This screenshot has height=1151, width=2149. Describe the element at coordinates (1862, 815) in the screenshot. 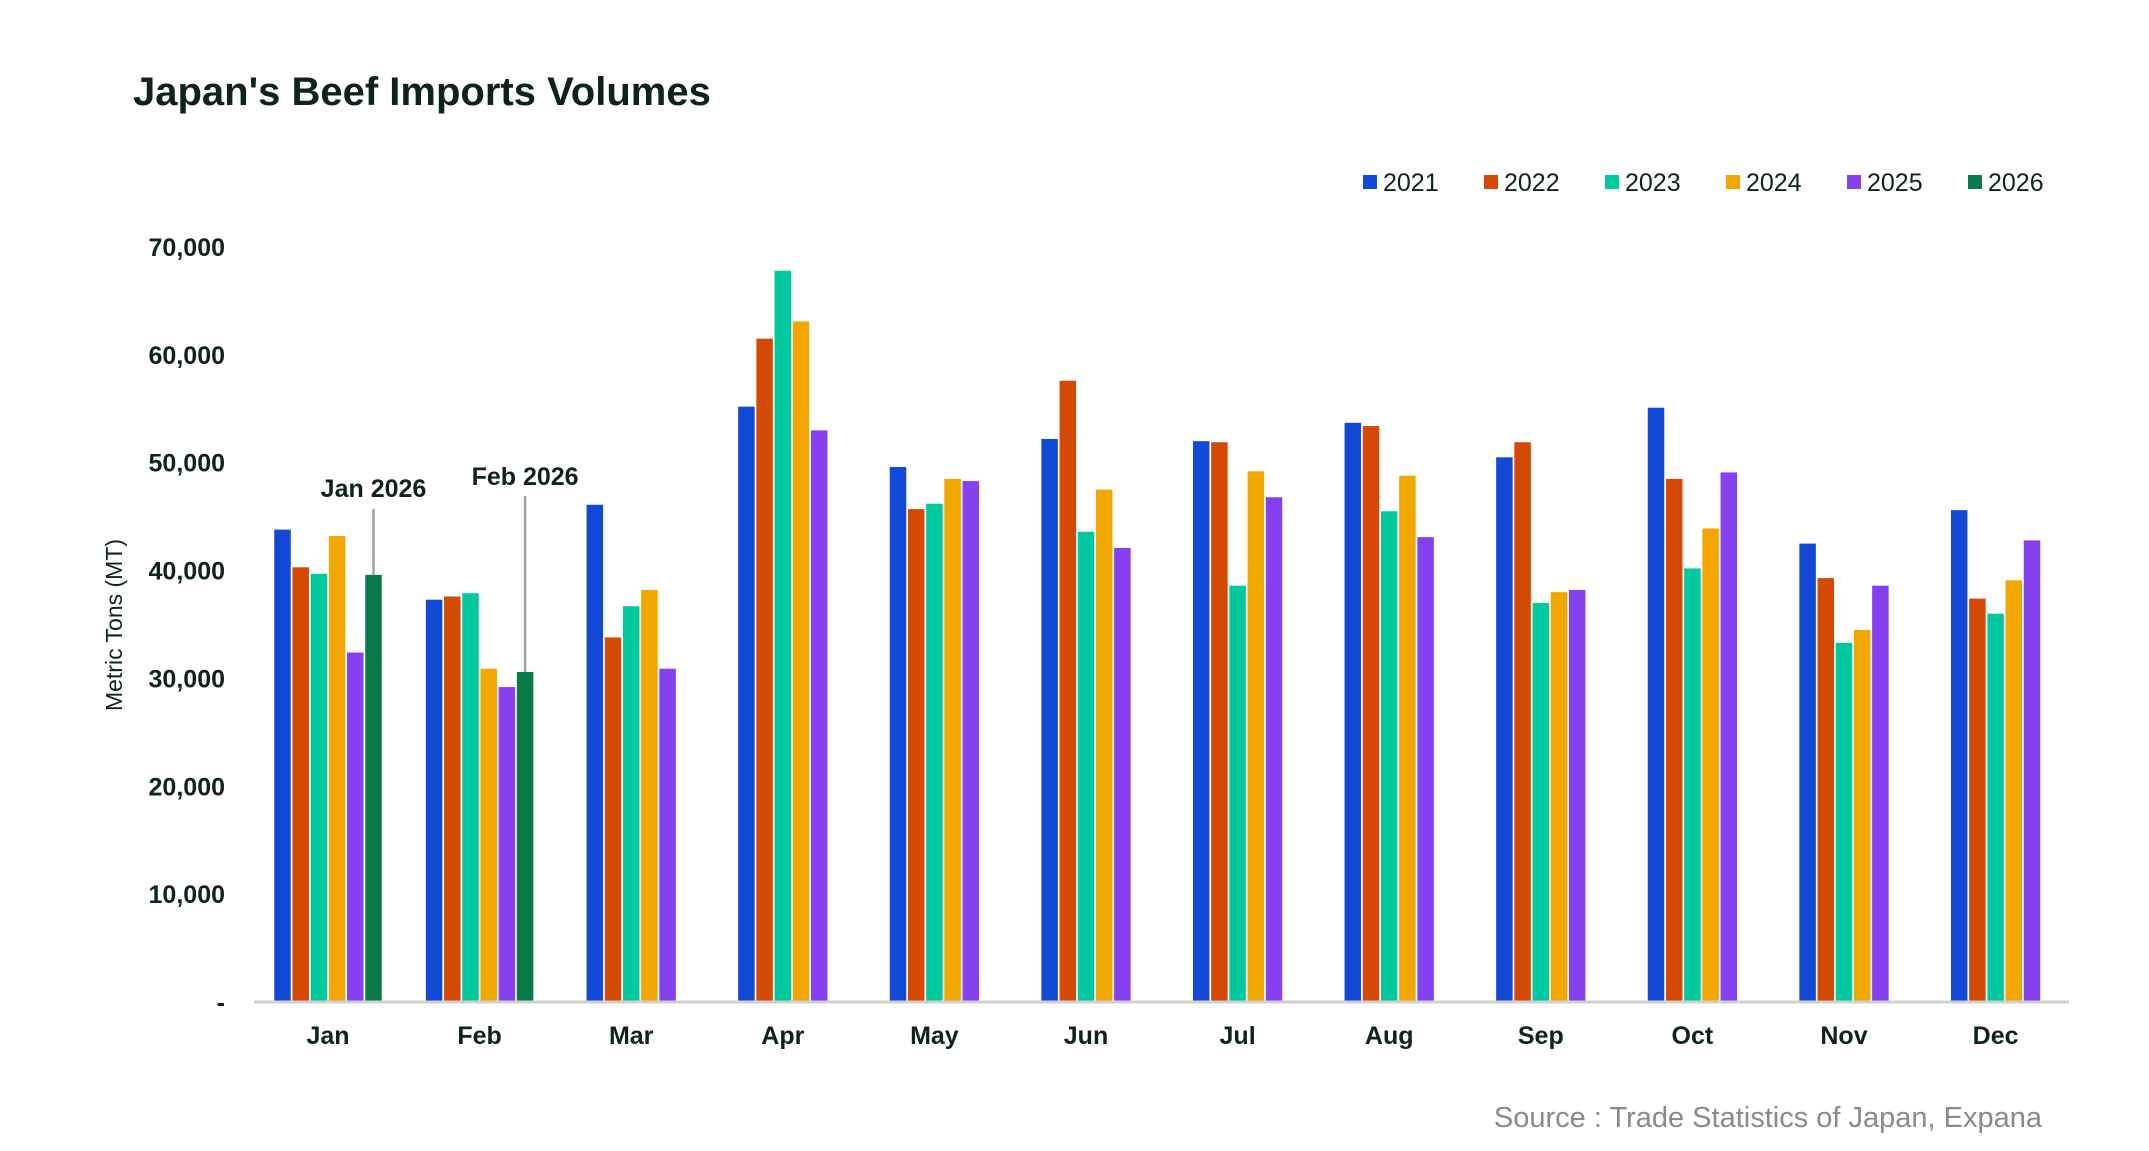

I see `bar-nov-2024` at that location.